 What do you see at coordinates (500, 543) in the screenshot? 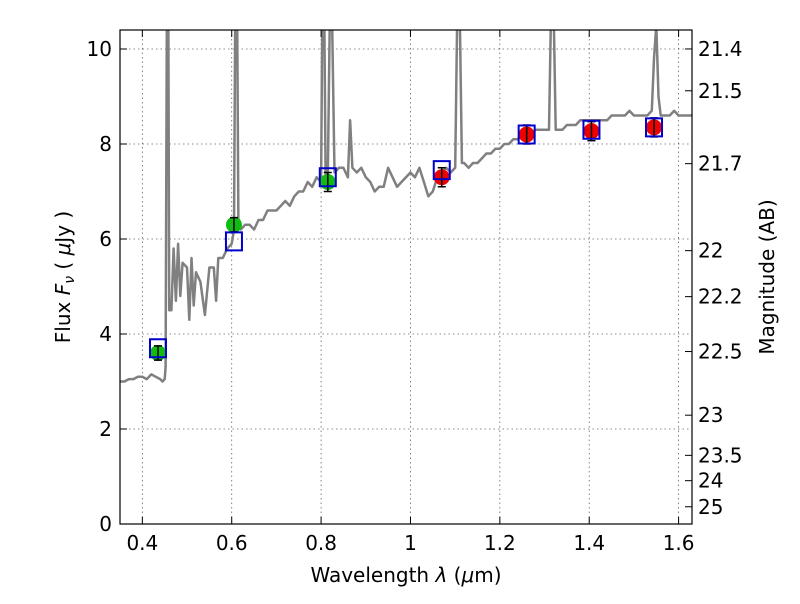
I see `x-tick-label: 1.2` at bounding box center [500, 543].